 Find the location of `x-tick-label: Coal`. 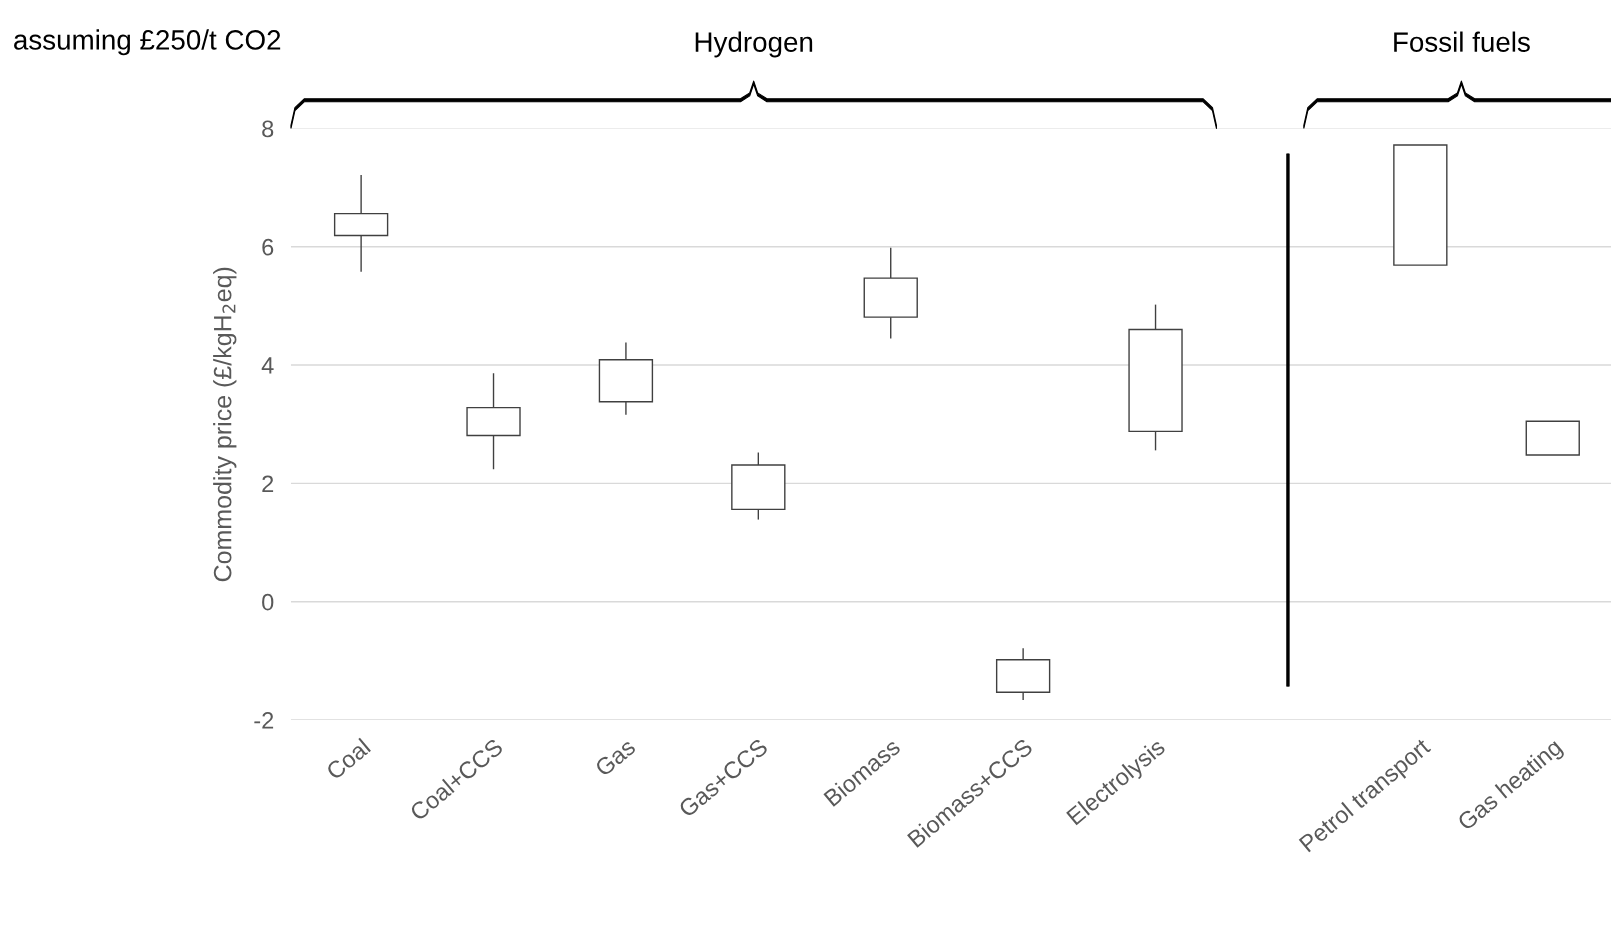

x-tick-label: Coal is located at coordinates (348, 759).